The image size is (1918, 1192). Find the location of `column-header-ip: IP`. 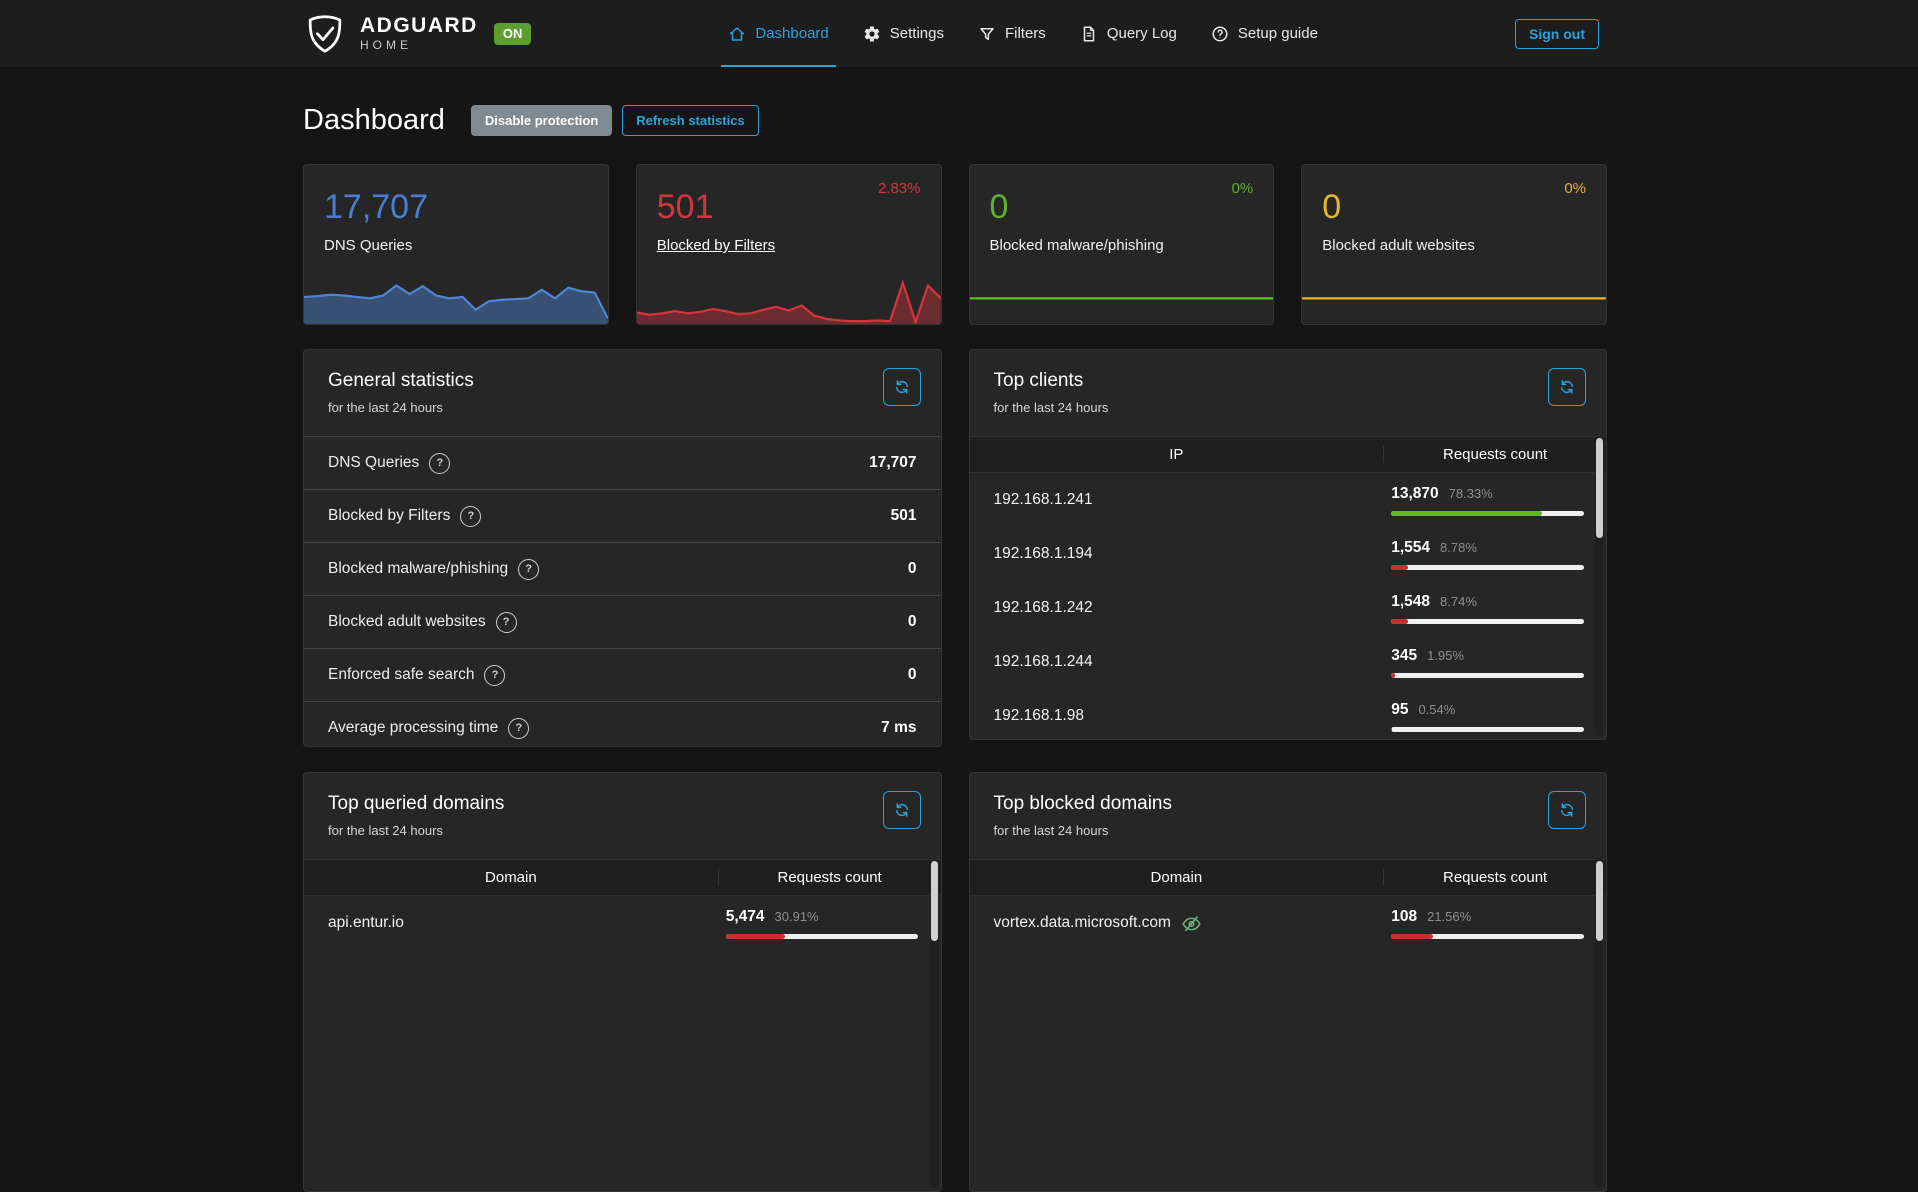

column-header-ip: IP is located at coordinates (1176, 454).